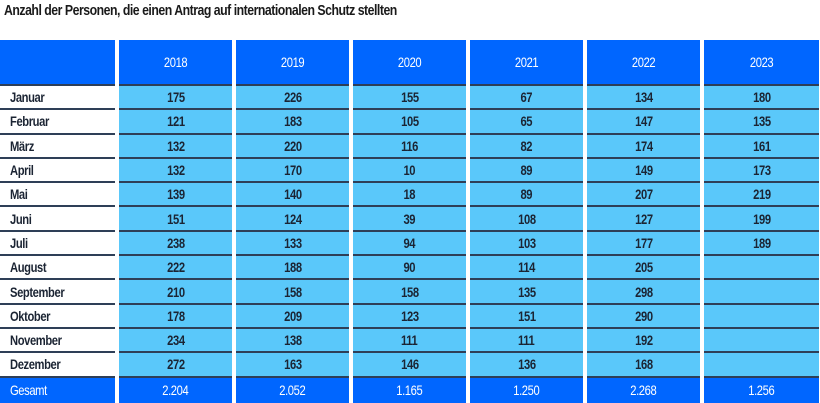  I want to click on month-label: Dezember, so click(57, 365).